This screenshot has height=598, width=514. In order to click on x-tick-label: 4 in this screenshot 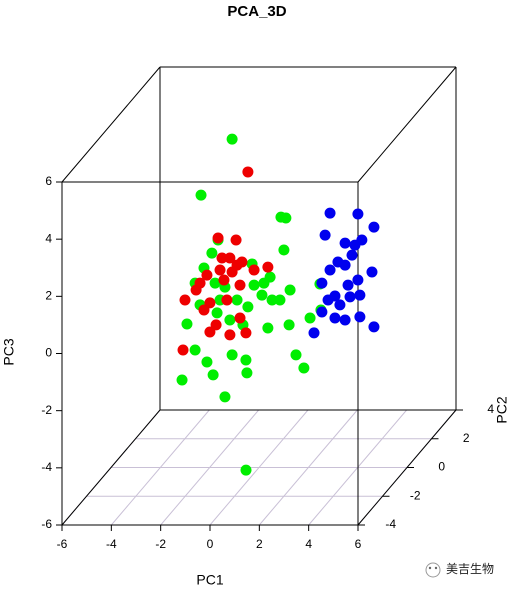, I will do `click(308, 544)`.